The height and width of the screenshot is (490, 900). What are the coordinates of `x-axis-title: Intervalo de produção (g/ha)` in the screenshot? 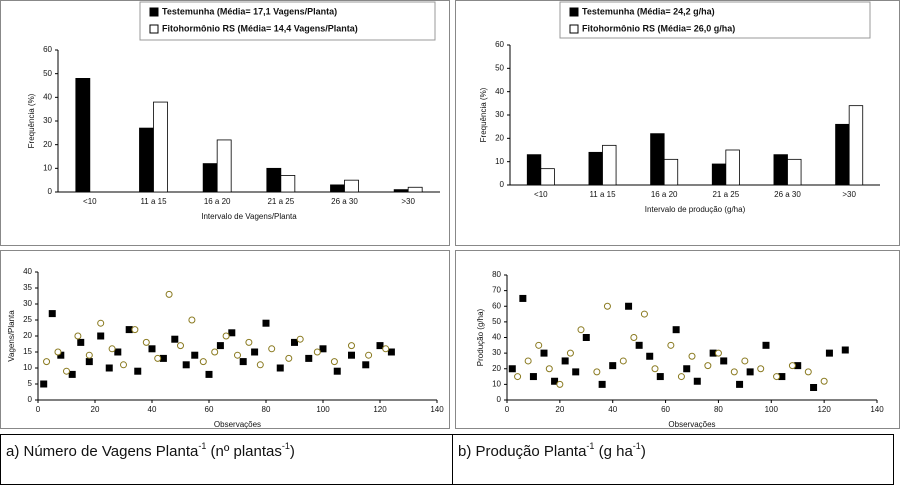 It's located at (695, 209).